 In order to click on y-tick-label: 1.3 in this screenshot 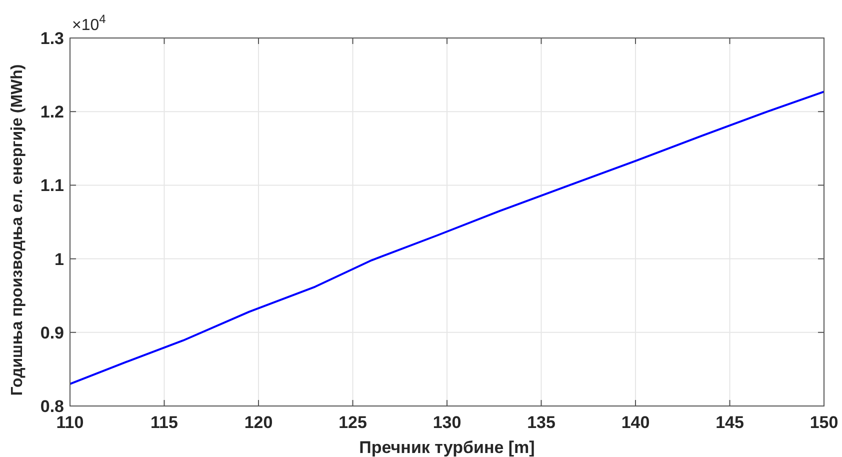, I will do `click(52, 38)`.